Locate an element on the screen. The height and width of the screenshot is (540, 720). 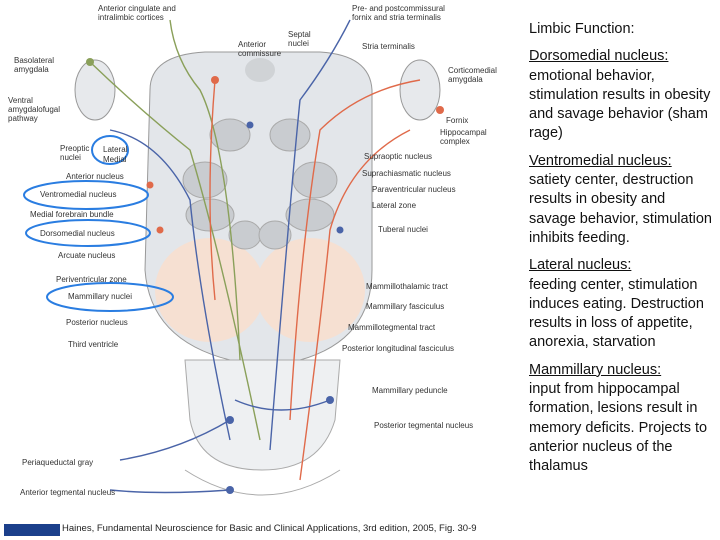
diagram-label: Preoptic nuclei is located at coordinates (75, 153).